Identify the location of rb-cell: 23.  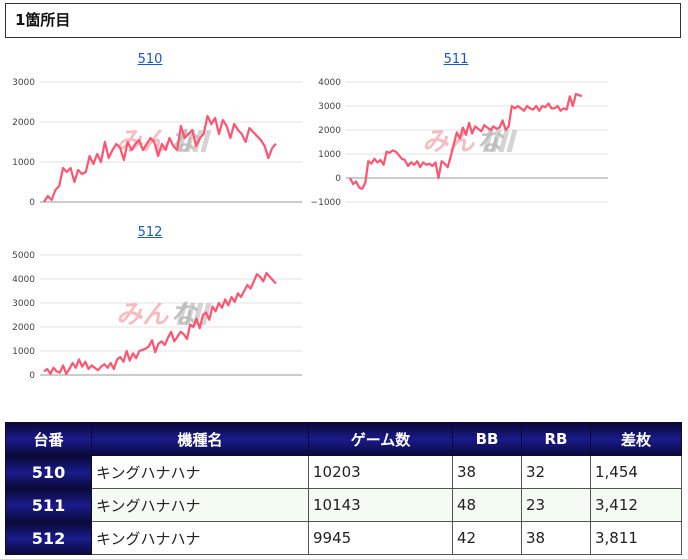
(556, 505).